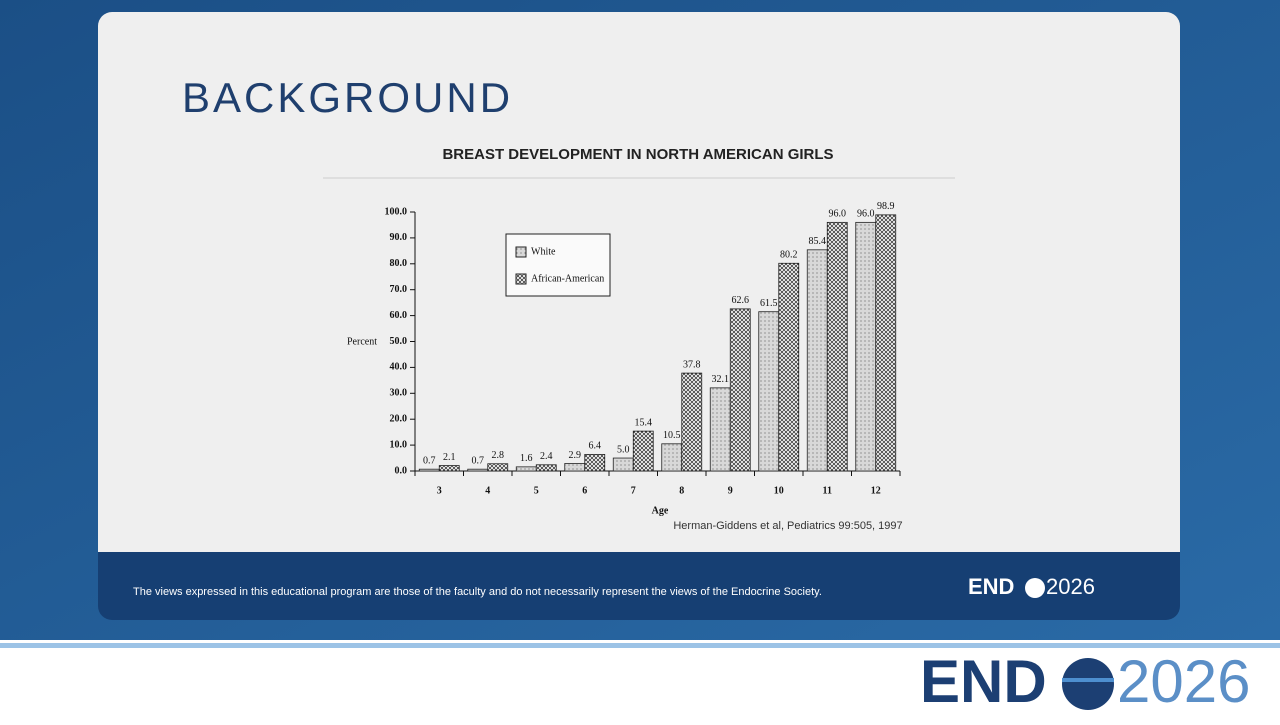  Describe the element at coordinates (692, 364) in the screenshot. I see `value-label: 37.8` at that location.